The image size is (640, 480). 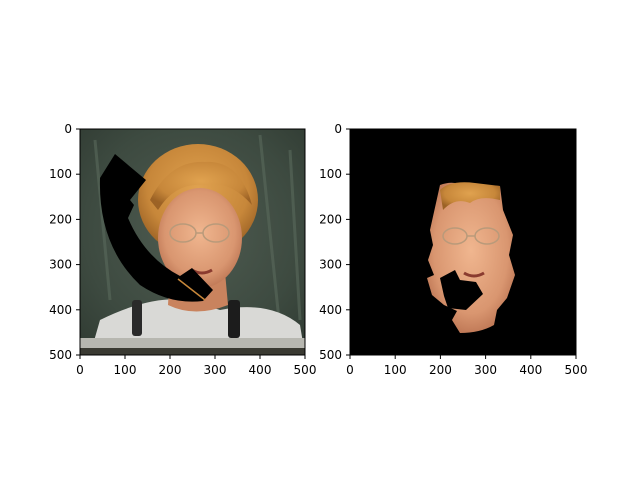 I want to click on left-xtick-label: 200, so click(x=170, y=370).